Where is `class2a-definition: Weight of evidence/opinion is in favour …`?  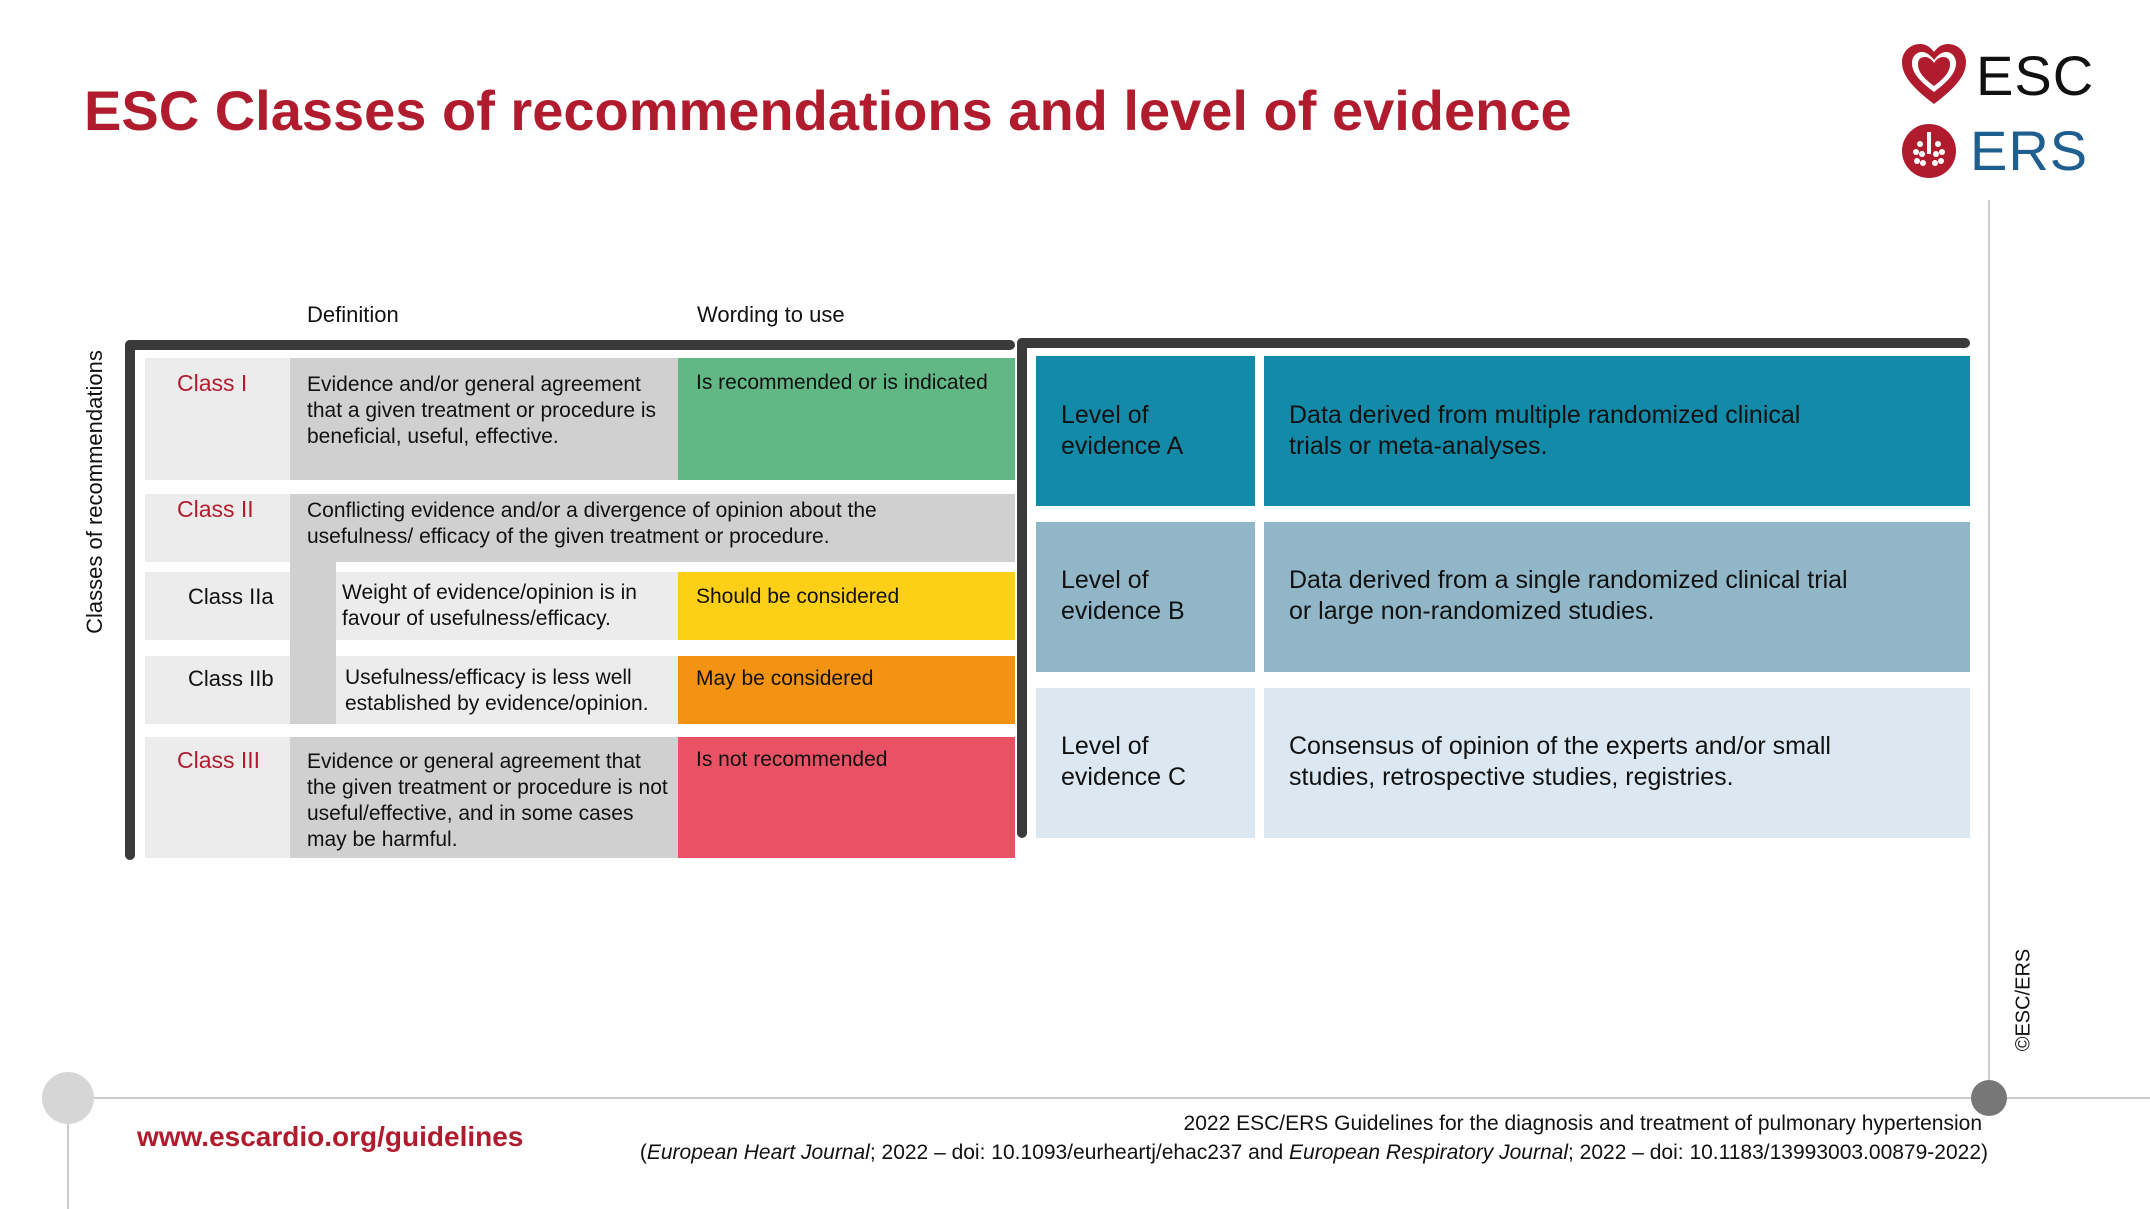 class2a-definition: Weight of evidence/opinion is in favour … is located at coordinates (507, 606).